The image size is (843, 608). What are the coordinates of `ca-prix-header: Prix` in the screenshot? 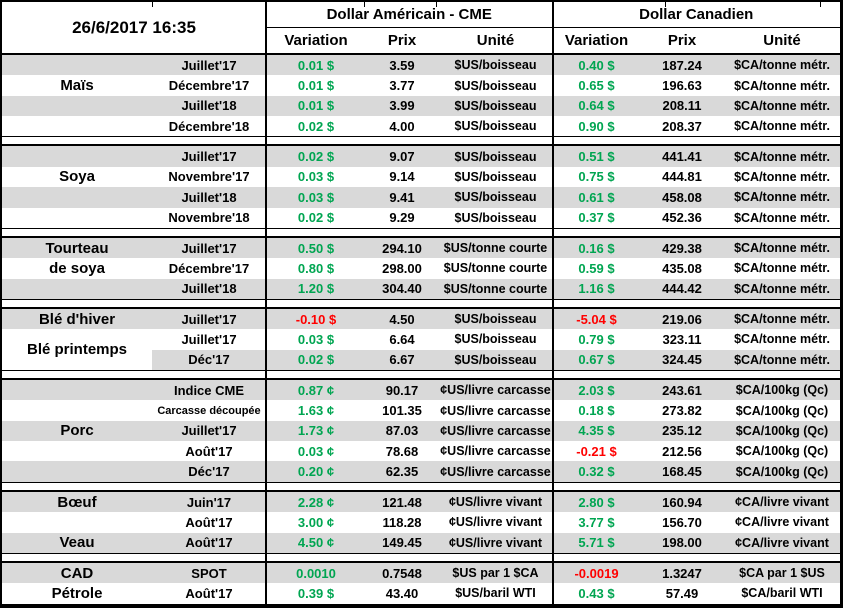 It's located at (682, 40).